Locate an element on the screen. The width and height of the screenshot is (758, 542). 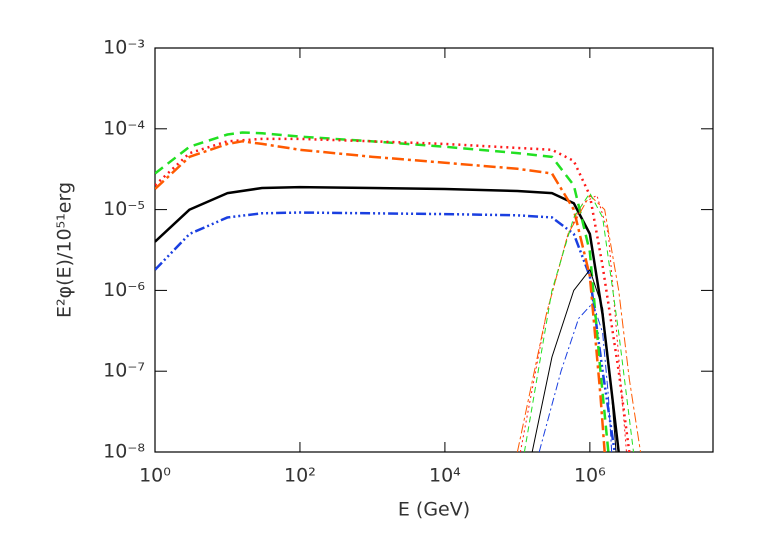
x-tick-label: 10⁰ is located at coordinates (155, 476).